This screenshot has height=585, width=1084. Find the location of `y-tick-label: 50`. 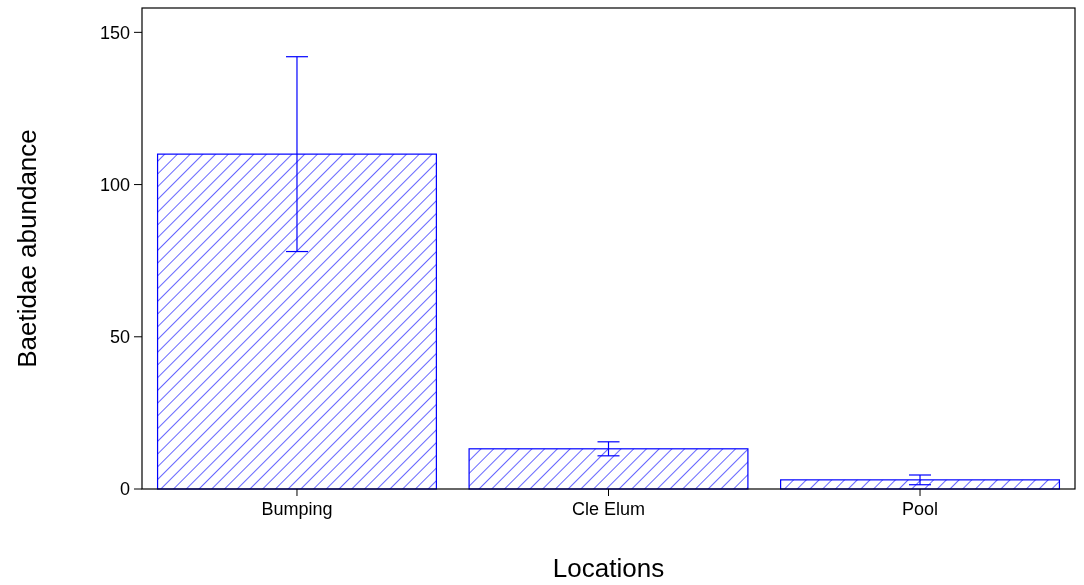

y-tick-label: 50 is located at coordinates (119, 337).